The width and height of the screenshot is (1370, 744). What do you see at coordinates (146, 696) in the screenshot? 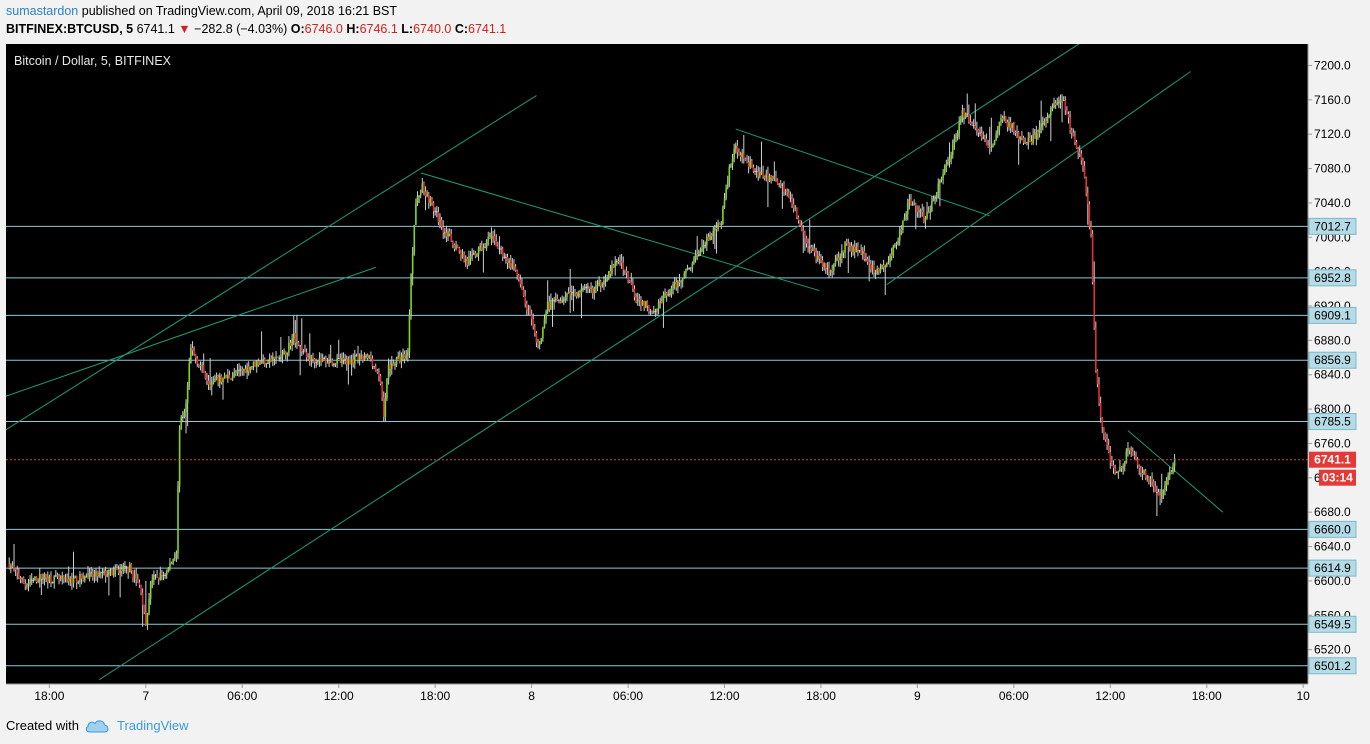
I see `x-tick-label: 7` at bounding box center [146, 696].